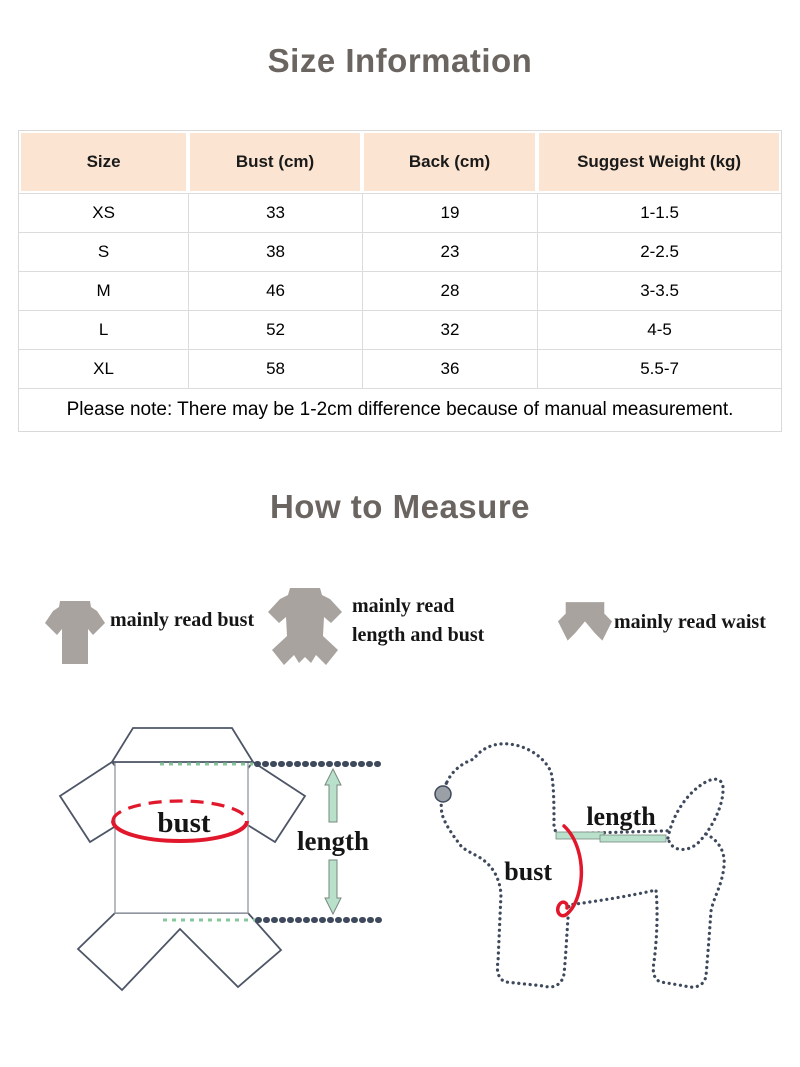 Image resolution: width=800 pixels, height=1067 pixels. I want to click on cell-bust: 33, so click(275, 212).